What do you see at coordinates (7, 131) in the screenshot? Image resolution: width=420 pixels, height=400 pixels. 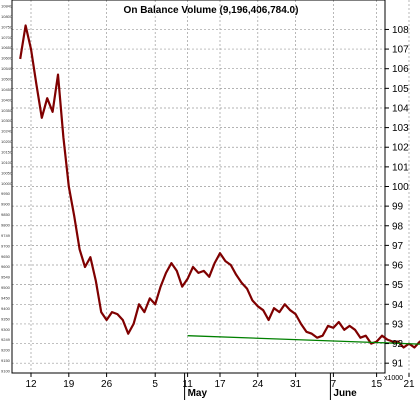 I see `left-axis-label: 10249` at bounding box center [7, 131].